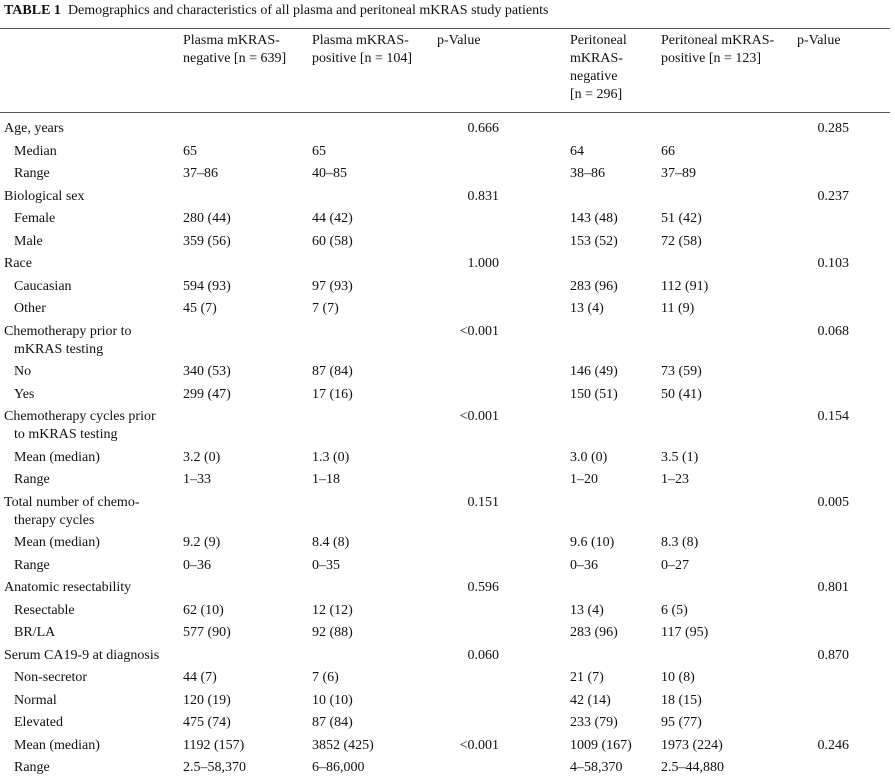 This screenshot has width=895, height=780. I want to click on cell: 66, so click(668, 151).